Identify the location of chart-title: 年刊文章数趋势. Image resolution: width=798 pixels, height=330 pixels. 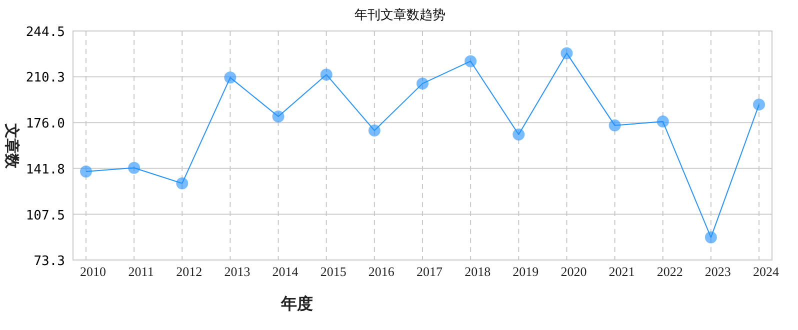
(400, 14).